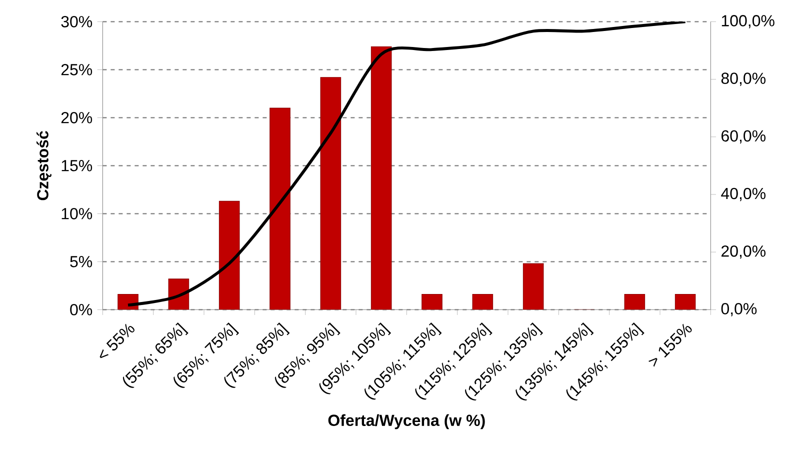 Image resolution: width=810 pixels, height=471 pixels. Describe the element at coordinates (76, 70) in the screenshot. I see `y-tick-label: 25%` at that location.